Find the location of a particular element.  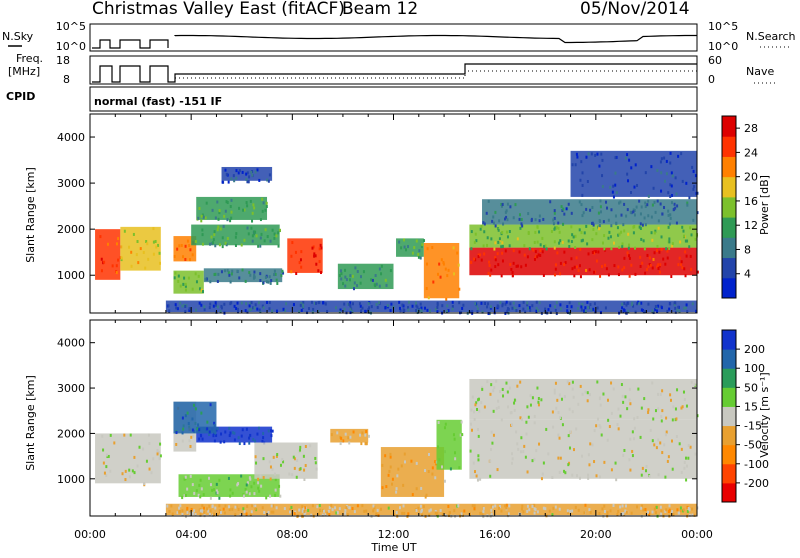

nsky-tick-top: 10^5 is located at coordinates (71, 26).